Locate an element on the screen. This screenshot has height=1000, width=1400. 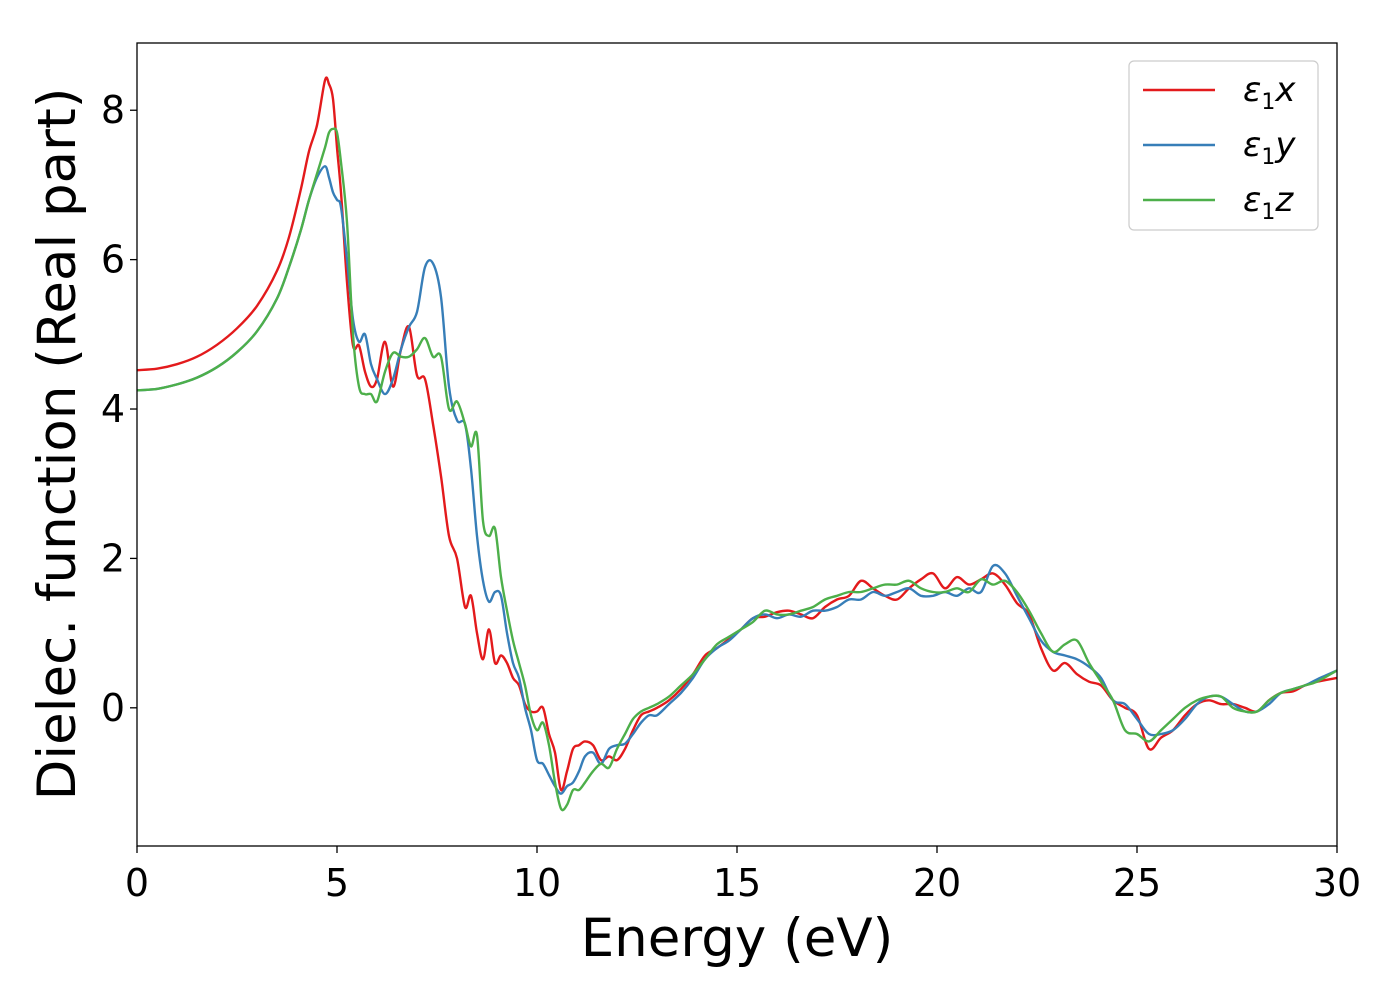
legend-box is located at coordinates (1223, 145).